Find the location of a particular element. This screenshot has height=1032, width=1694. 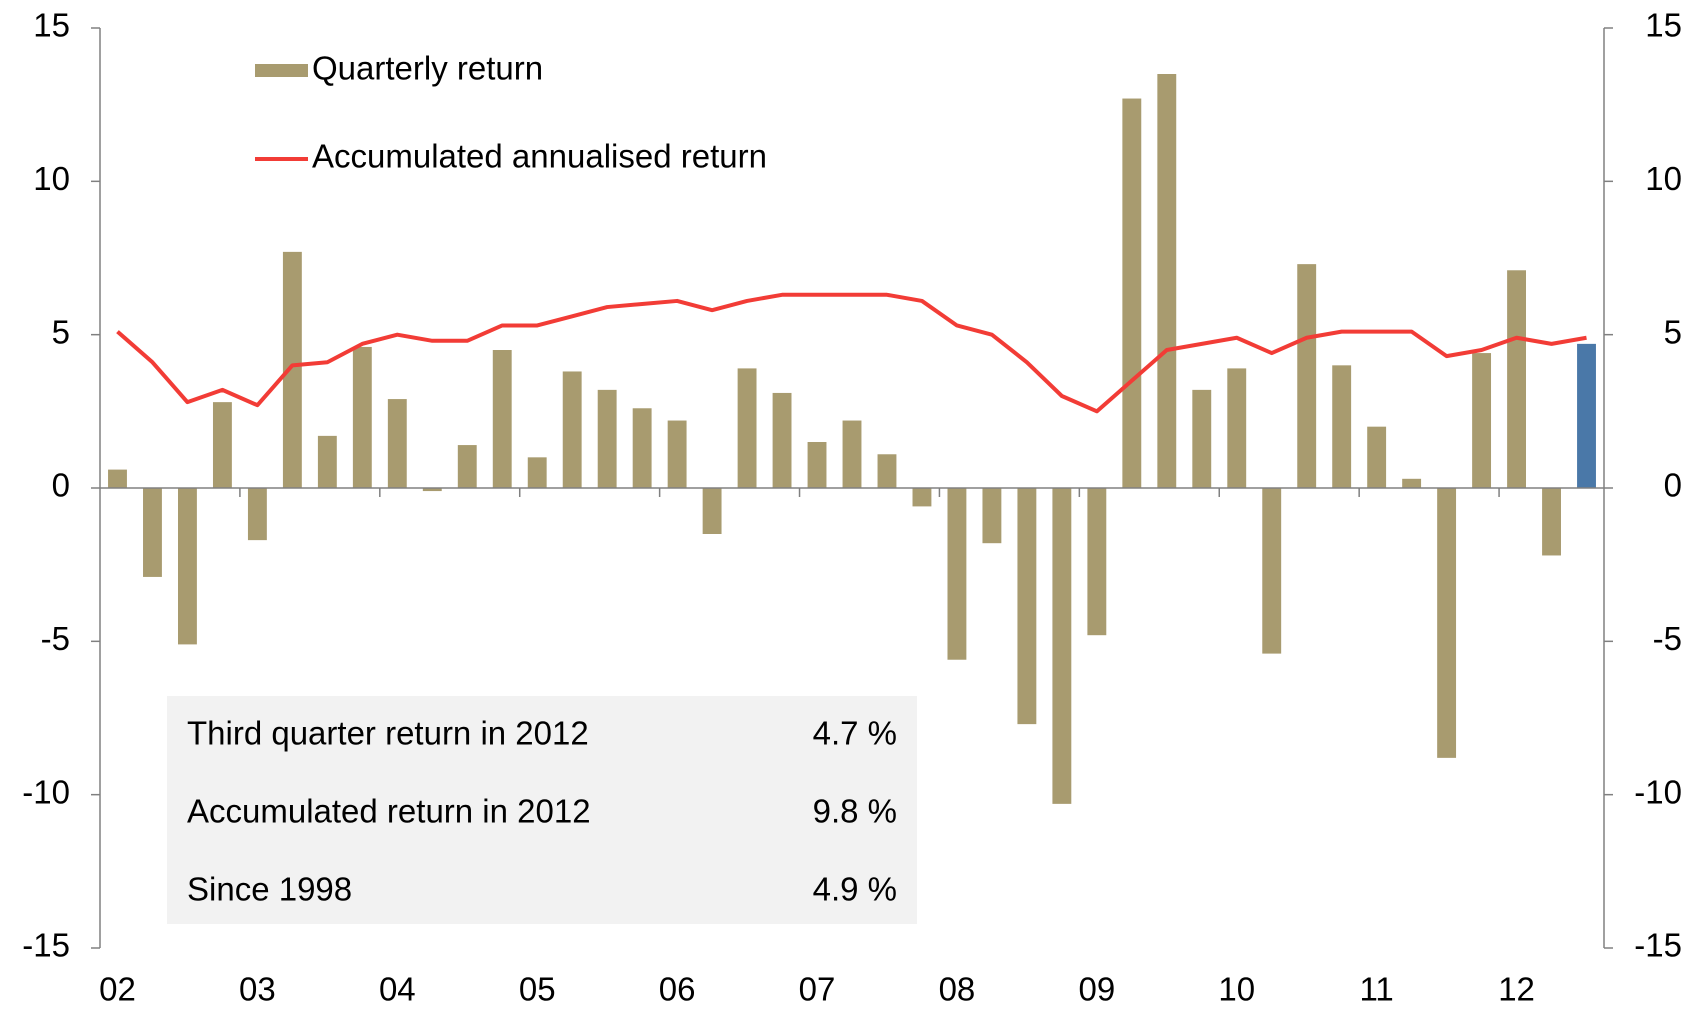

x-tick-label: 09 is located at coordinates (1096, 989).